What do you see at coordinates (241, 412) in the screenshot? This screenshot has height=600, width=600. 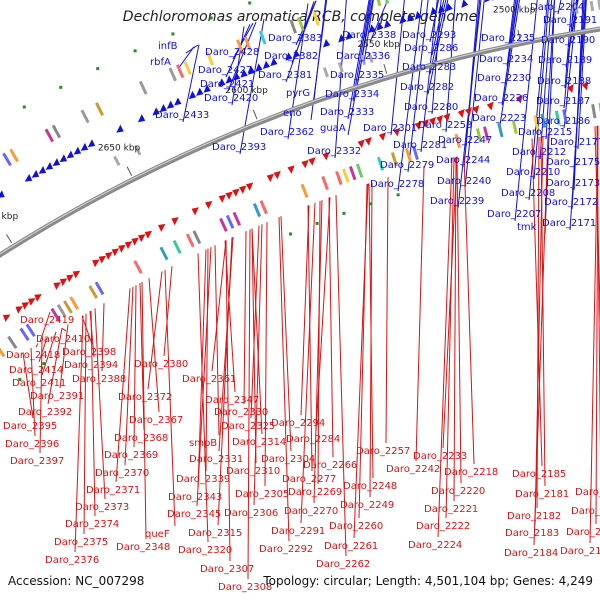 I see `reverse-gene-label: Daro_2330` at bounding box center [241, 412].